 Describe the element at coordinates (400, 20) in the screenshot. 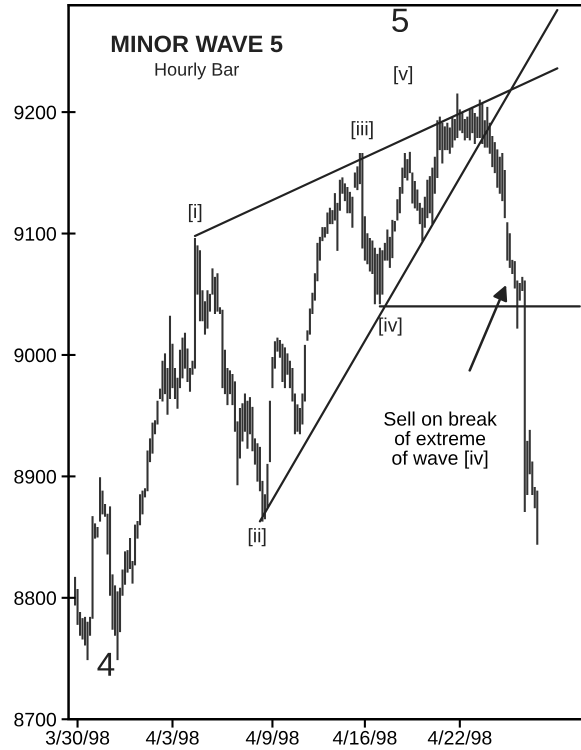

I see `annotation: 5` at that location.